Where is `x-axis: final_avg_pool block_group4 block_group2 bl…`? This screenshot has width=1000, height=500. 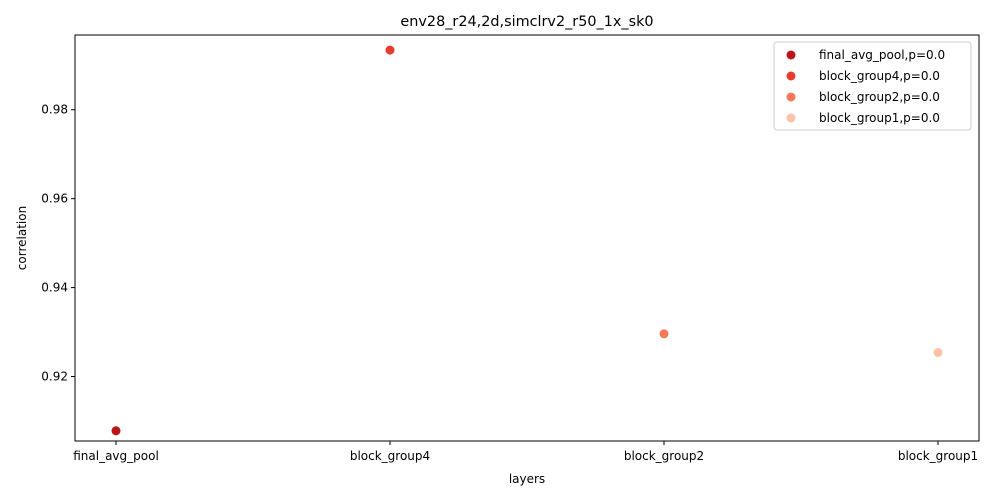 x-axis: final_avg_pool block_group4 block_group2 bl… is located at coordinates (525, 452).